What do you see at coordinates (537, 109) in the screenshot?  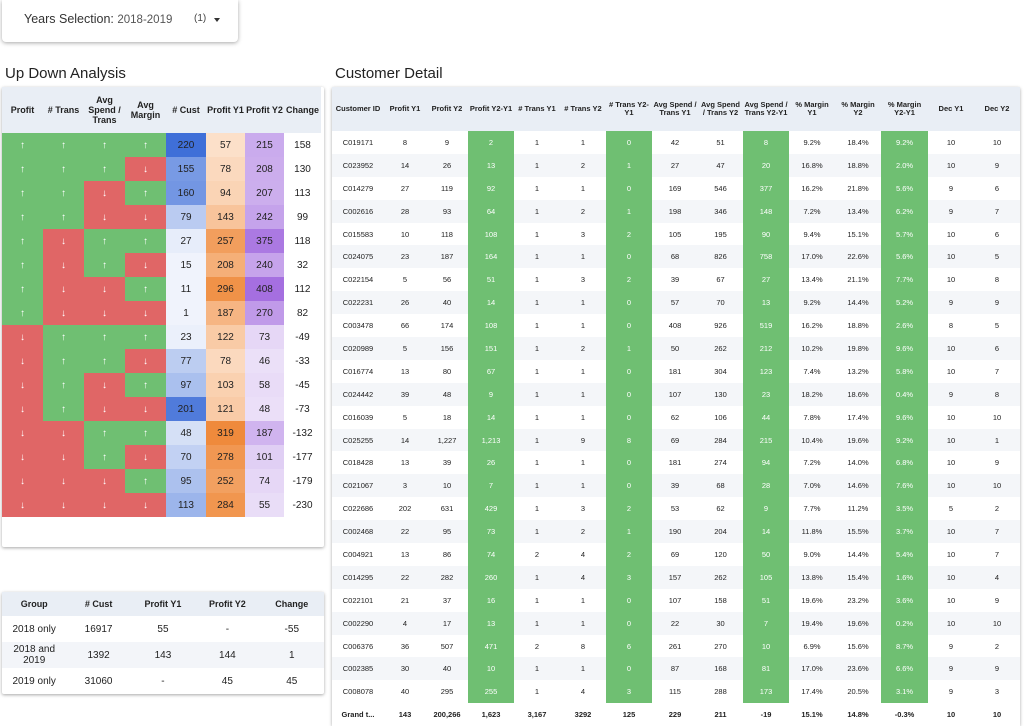 I see `customer-col-header: # Trans Y1` at bounding box center [537, 109].